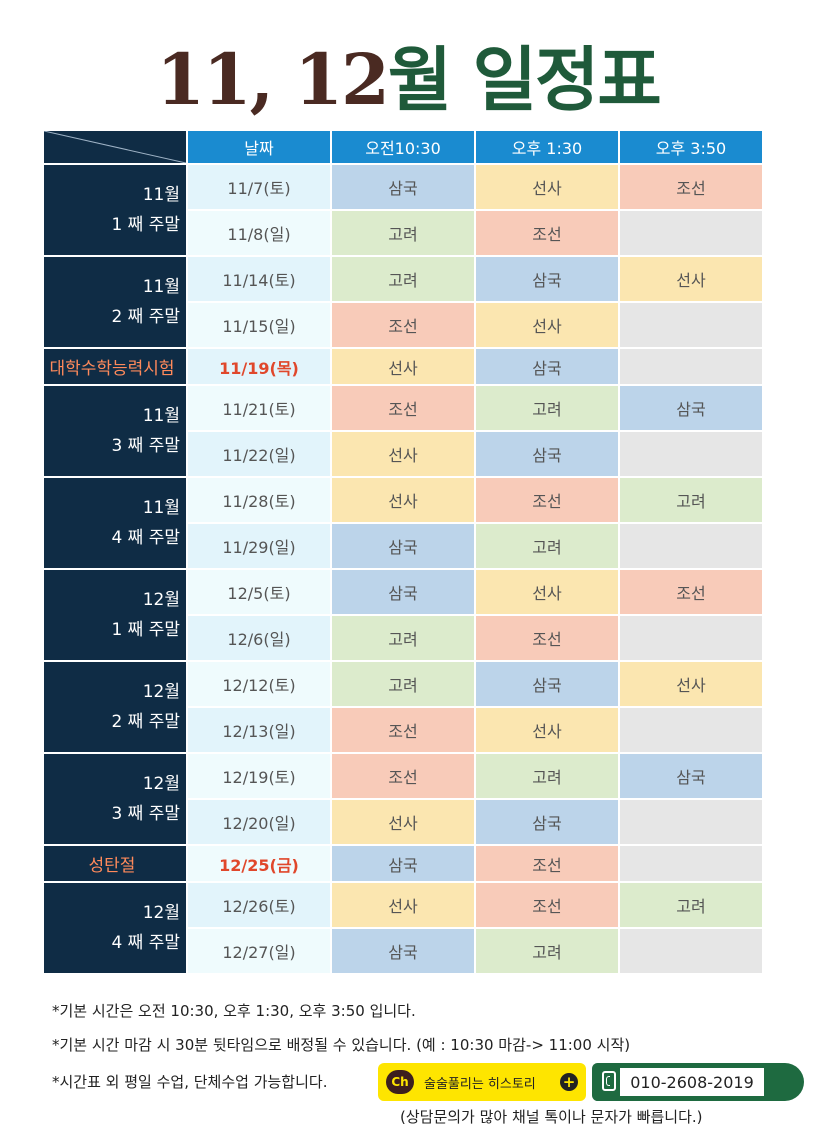 The image size is (816, 1145). Describe the element at coordinates (259, 500) in the screenshot. I see `date-cell: 11/28(토)` at that location.